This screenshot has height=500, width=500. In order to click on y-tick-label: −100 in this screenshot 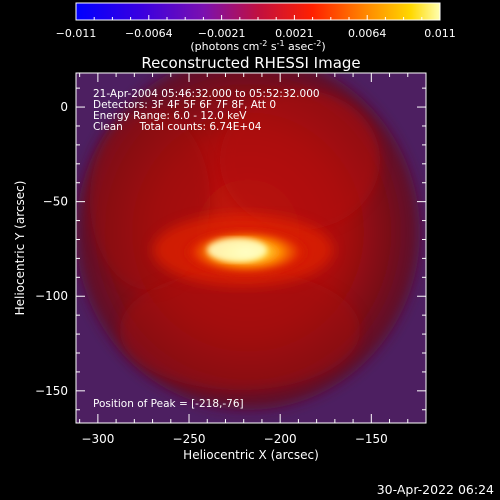, I will do `click(51, 296)`.